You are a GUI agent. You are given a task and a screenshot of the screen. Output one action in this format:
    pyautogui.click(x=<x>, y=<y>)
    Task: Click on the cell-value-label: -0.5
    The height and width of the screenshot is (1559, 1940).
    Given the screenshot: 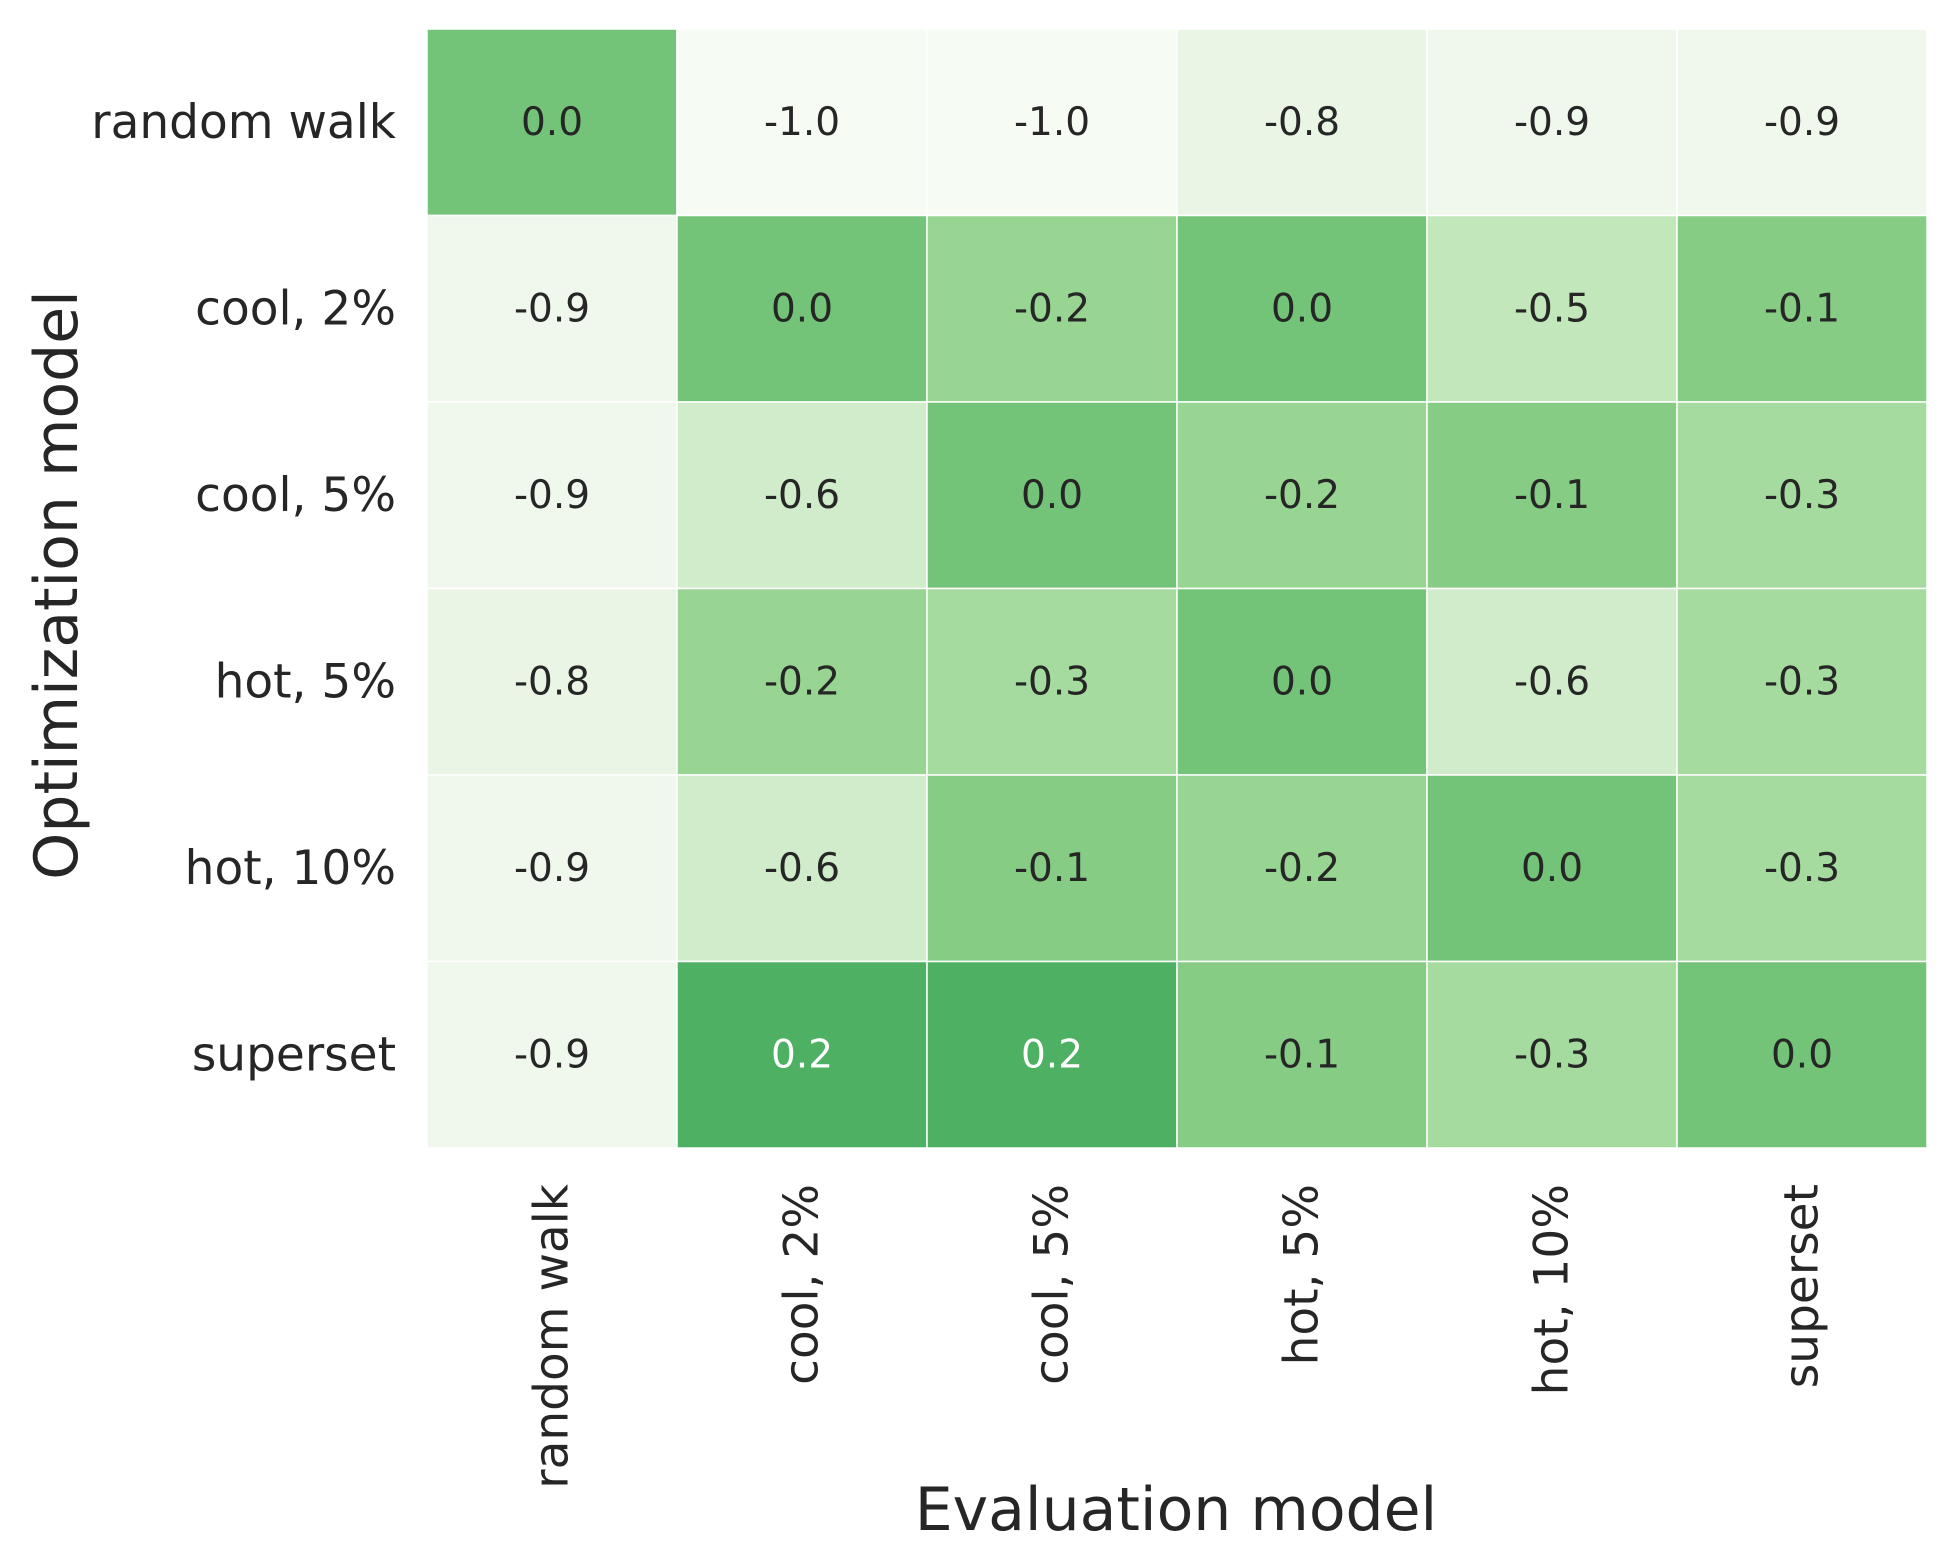 What is the action you would take?
    pyautogui.click(x=1552, y=308)
    